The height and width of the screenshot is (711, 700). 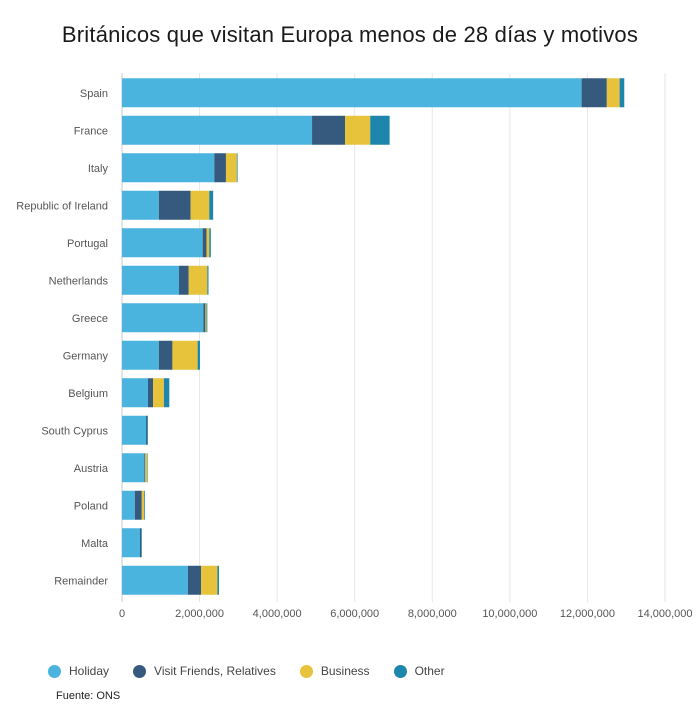 What do you see at coordinates (88, 394) in the screenshot?
I see `category-label: Belgium` at bounding box center [88, 394].